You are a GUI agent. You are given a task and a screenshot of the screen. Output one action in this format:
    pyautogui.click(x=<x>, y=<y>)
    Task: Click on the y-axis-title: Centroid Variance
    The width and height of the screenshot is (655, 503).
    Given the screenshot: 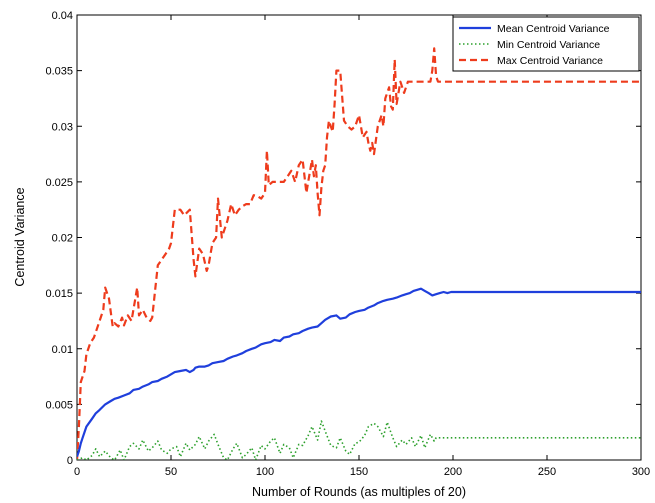 What is the action you would take?
    pyautogui.click(x=20, y=236)
    